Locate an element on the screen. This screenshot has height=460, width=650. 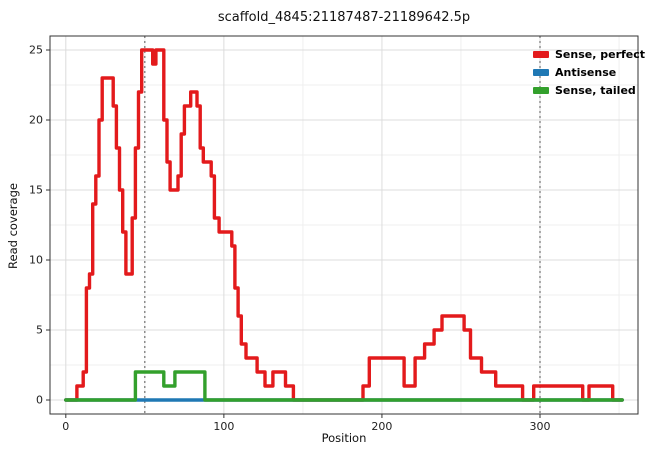
x-axis-label: Position is located at coordinates (344, 438).